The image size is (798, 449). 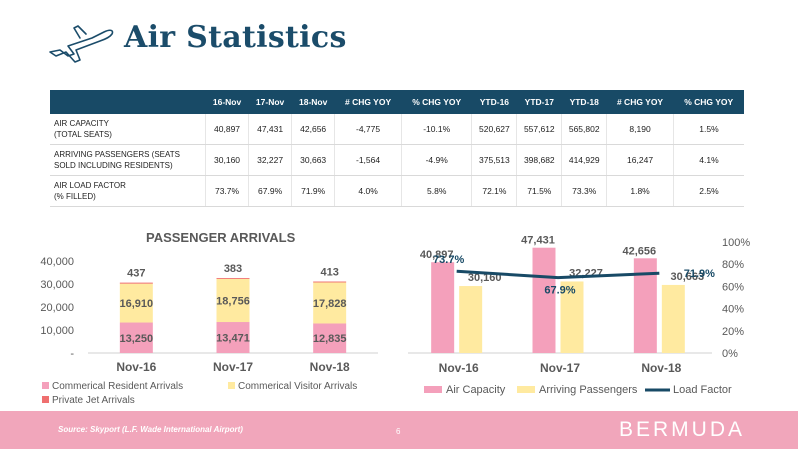 What do you see at coordinates (270, 191) in the screenshot?
I see `table-cell: 67.9%` at bounding box center [270, 191].